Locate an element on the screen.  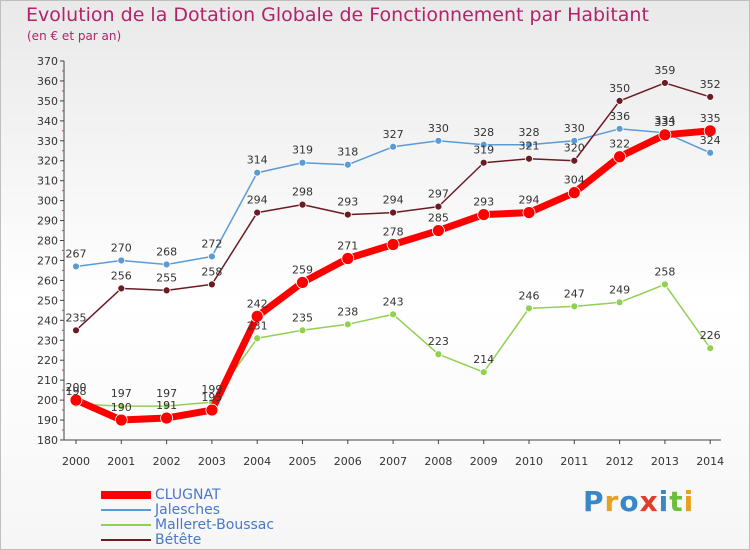
x-tick-label: 2001 is located at coordinates (121, 461).